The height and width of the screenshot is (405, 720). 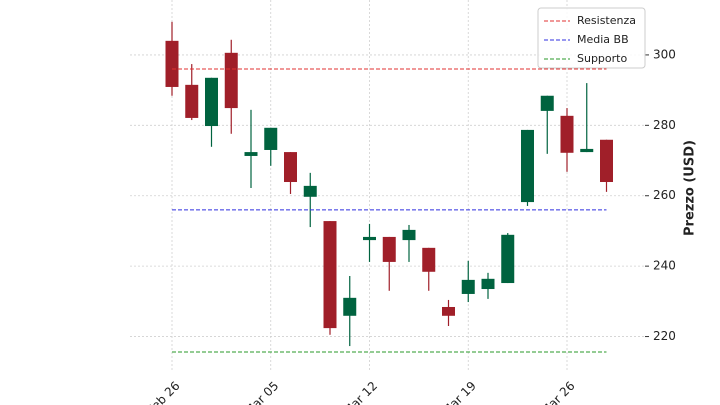 I want to click on y-axis-label: Prezzo (USD), so click(x=690, y=188).